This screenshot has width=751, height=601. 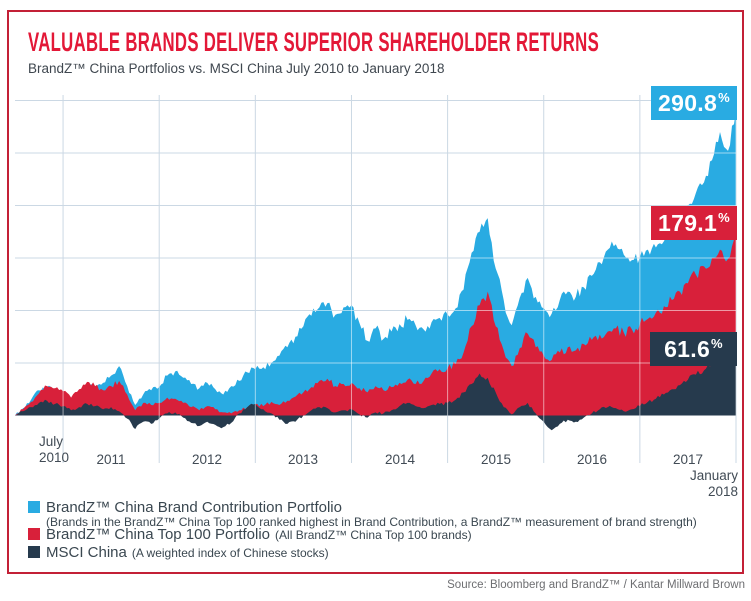 What do you see at coordinates (713, 475) in the screenshot?
I see `x-axis-end-month: January` at bounding box center [713, 475].